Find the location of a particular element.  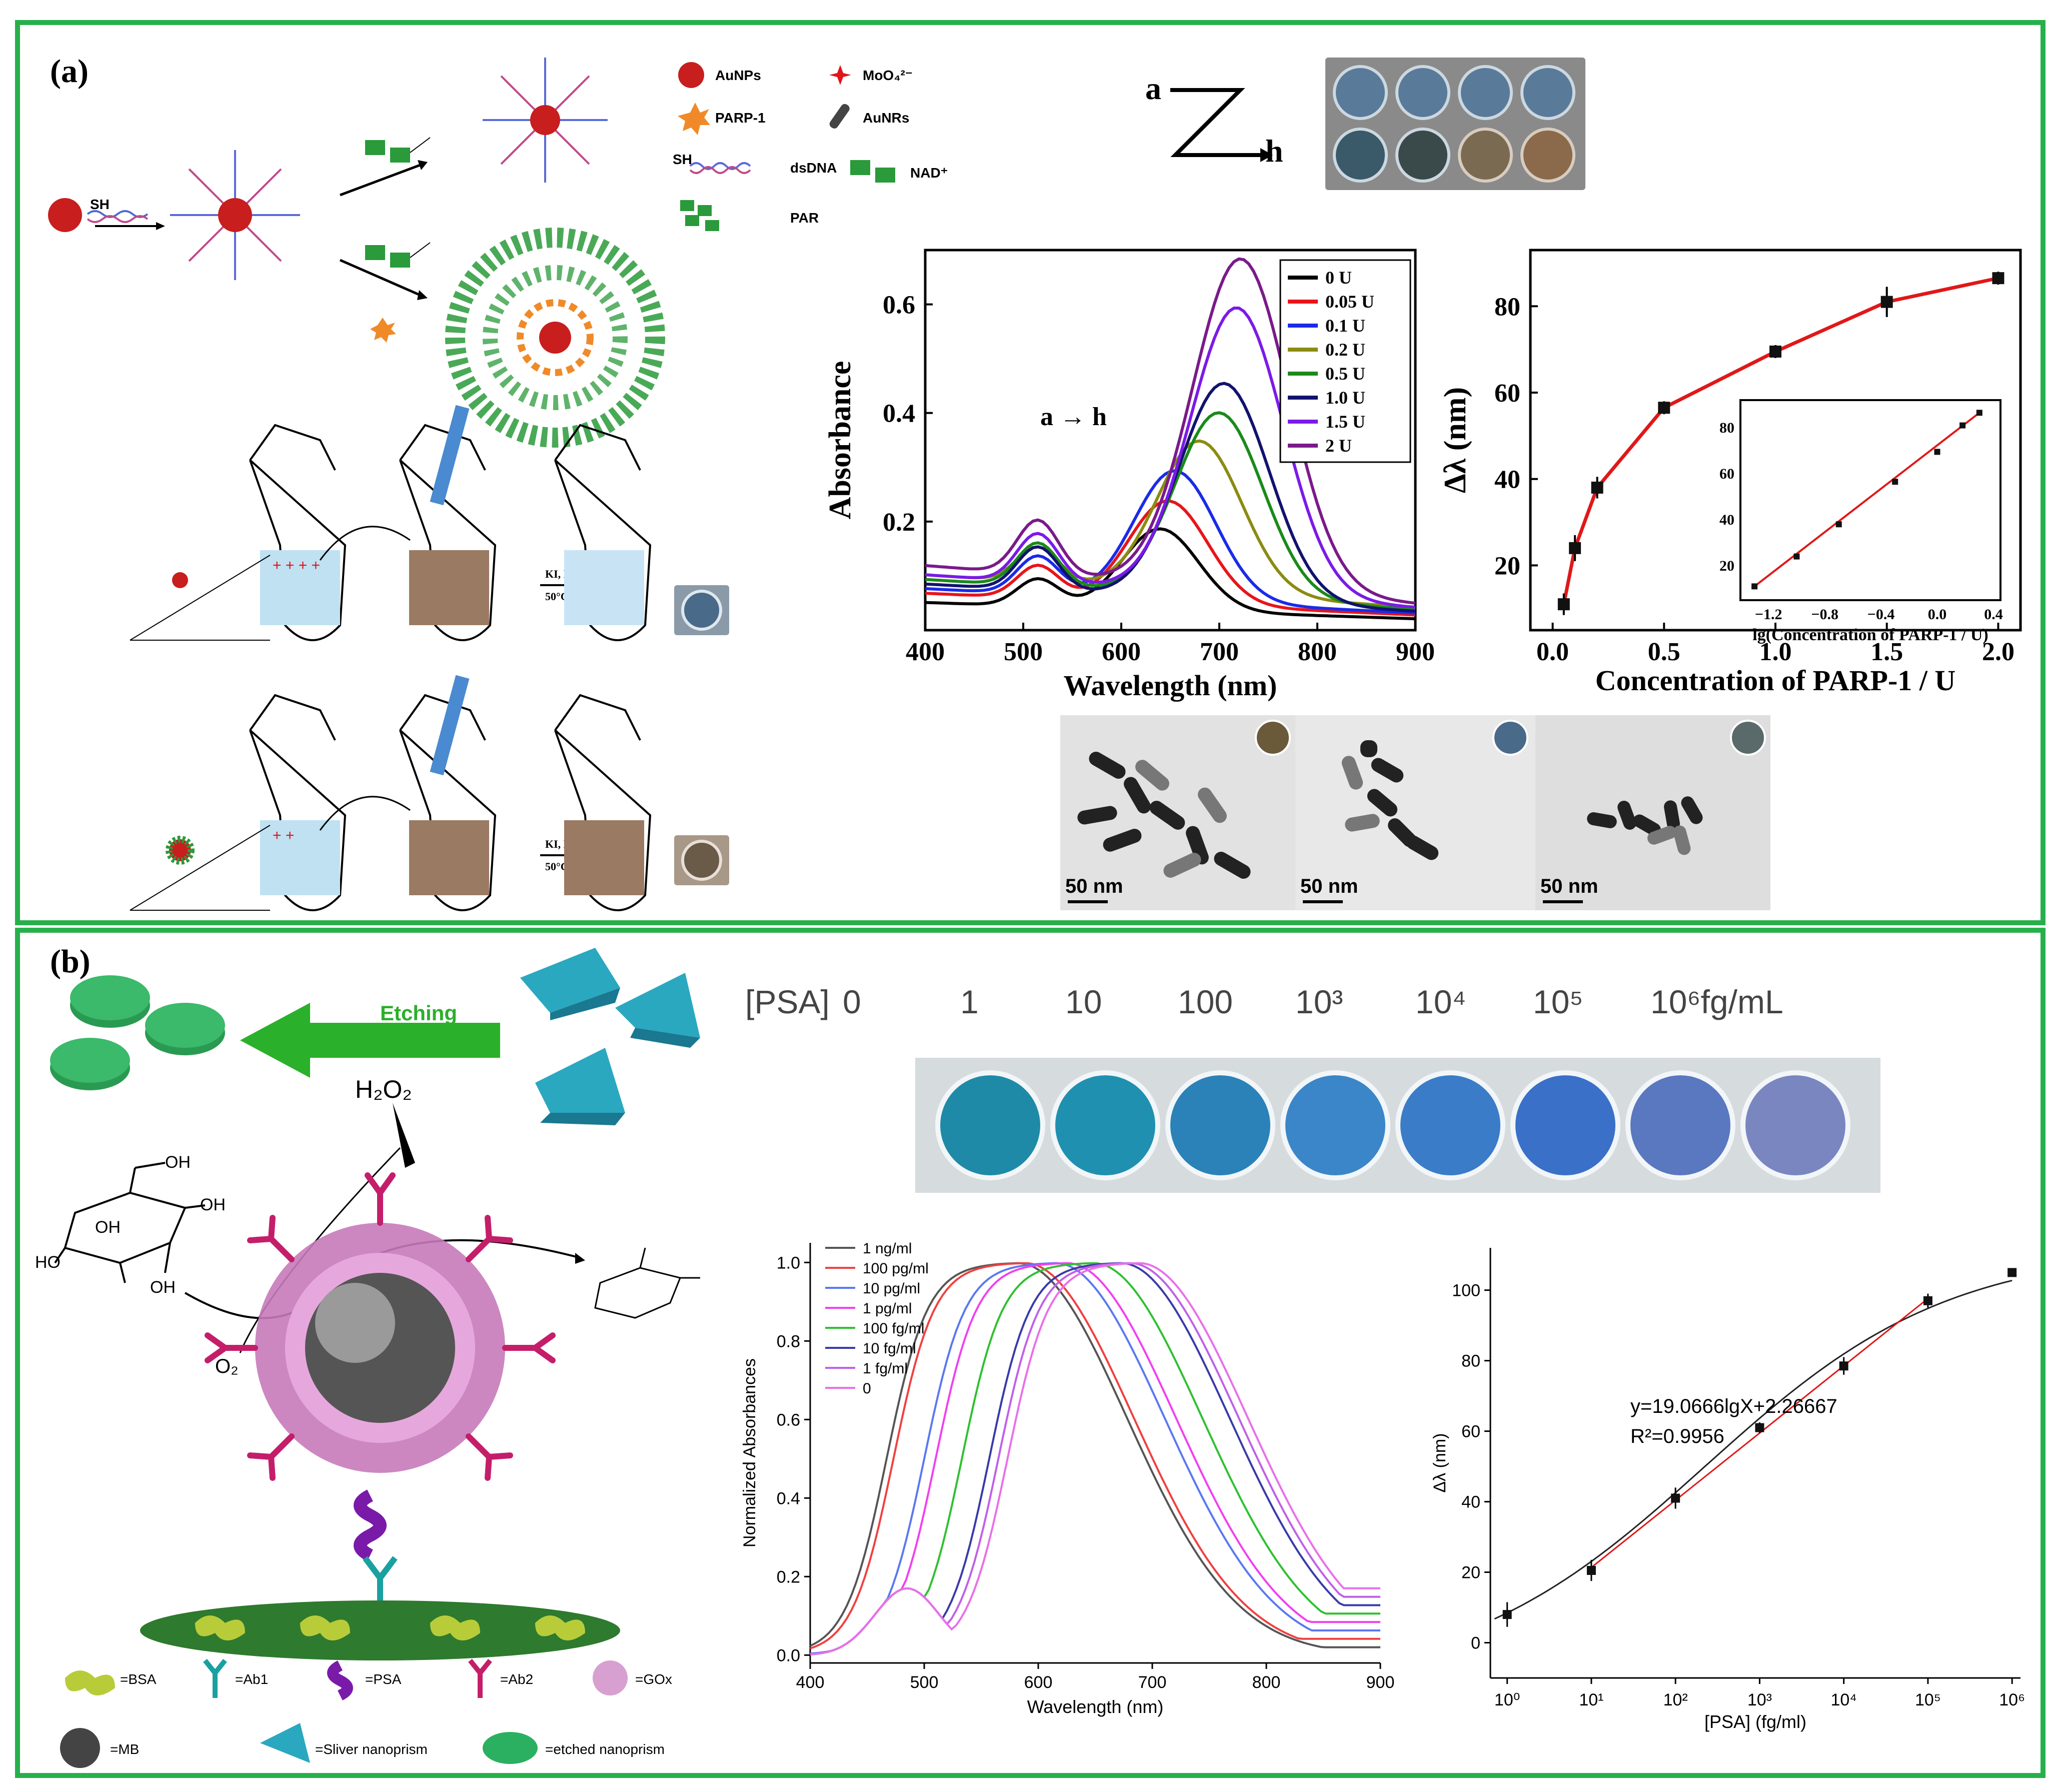

silver-nanoprism-icon is located at coordinates (285, 1743).